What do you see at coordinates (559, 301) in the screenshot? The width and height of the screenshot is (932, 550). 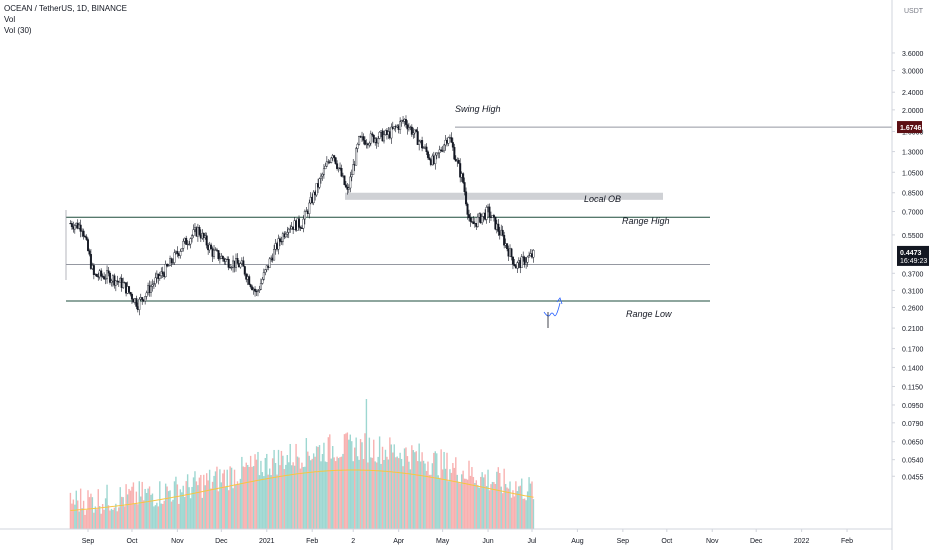 I see `projection-arrowhead-icon` at bounding box center [559, 301].